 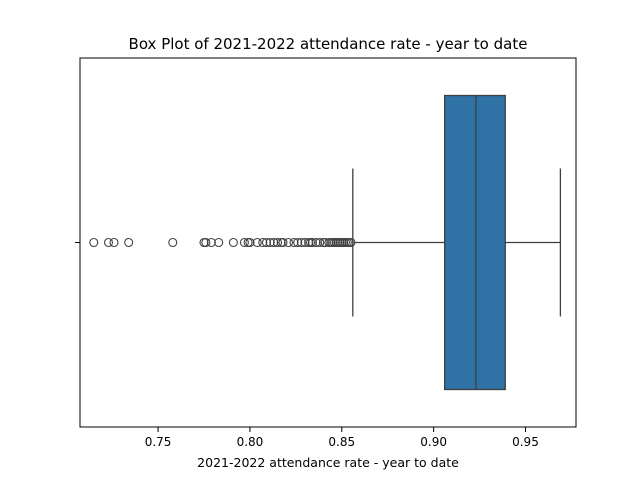 What do you see at coordinates (341, 442) in the screenshot?
I see `x-tick-label: 0.85` at bounding box center [341, 442].